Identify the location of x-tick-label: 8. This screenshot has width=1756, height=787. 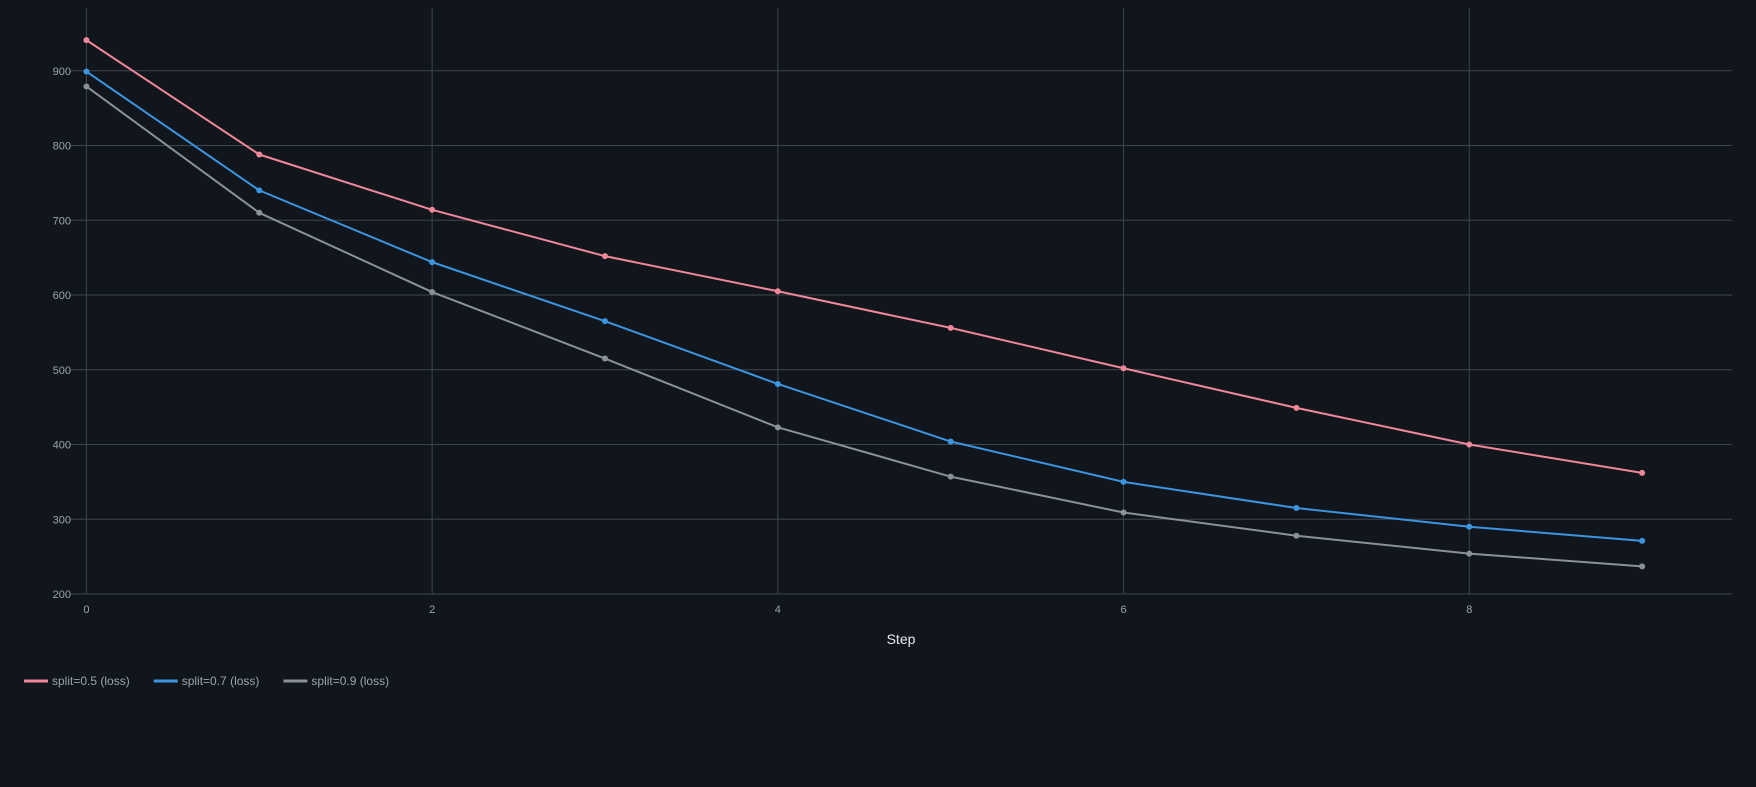
(1469, 610).